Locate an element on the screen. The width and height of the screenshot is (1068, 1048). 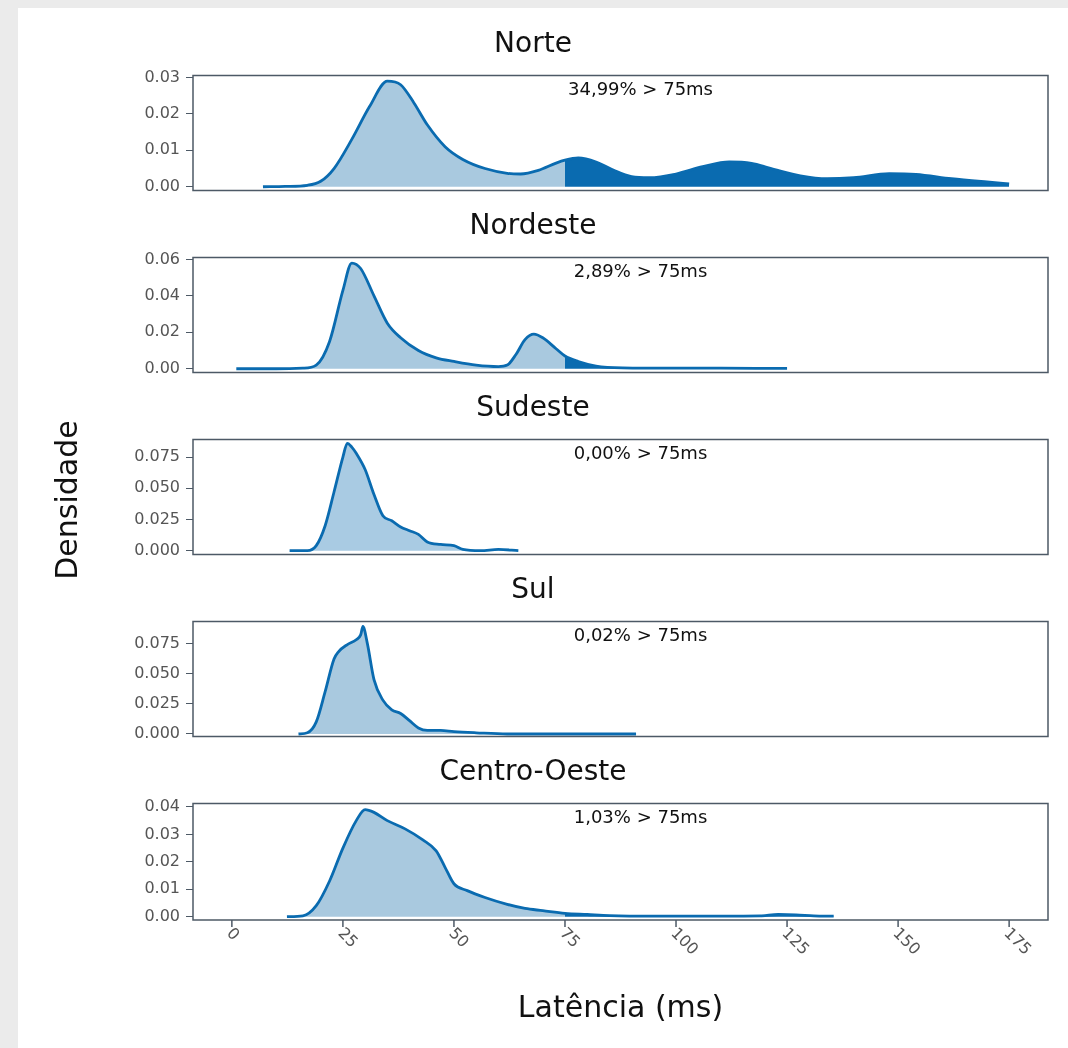
x-tick-label: 0 is located at coordinates (233, 934).